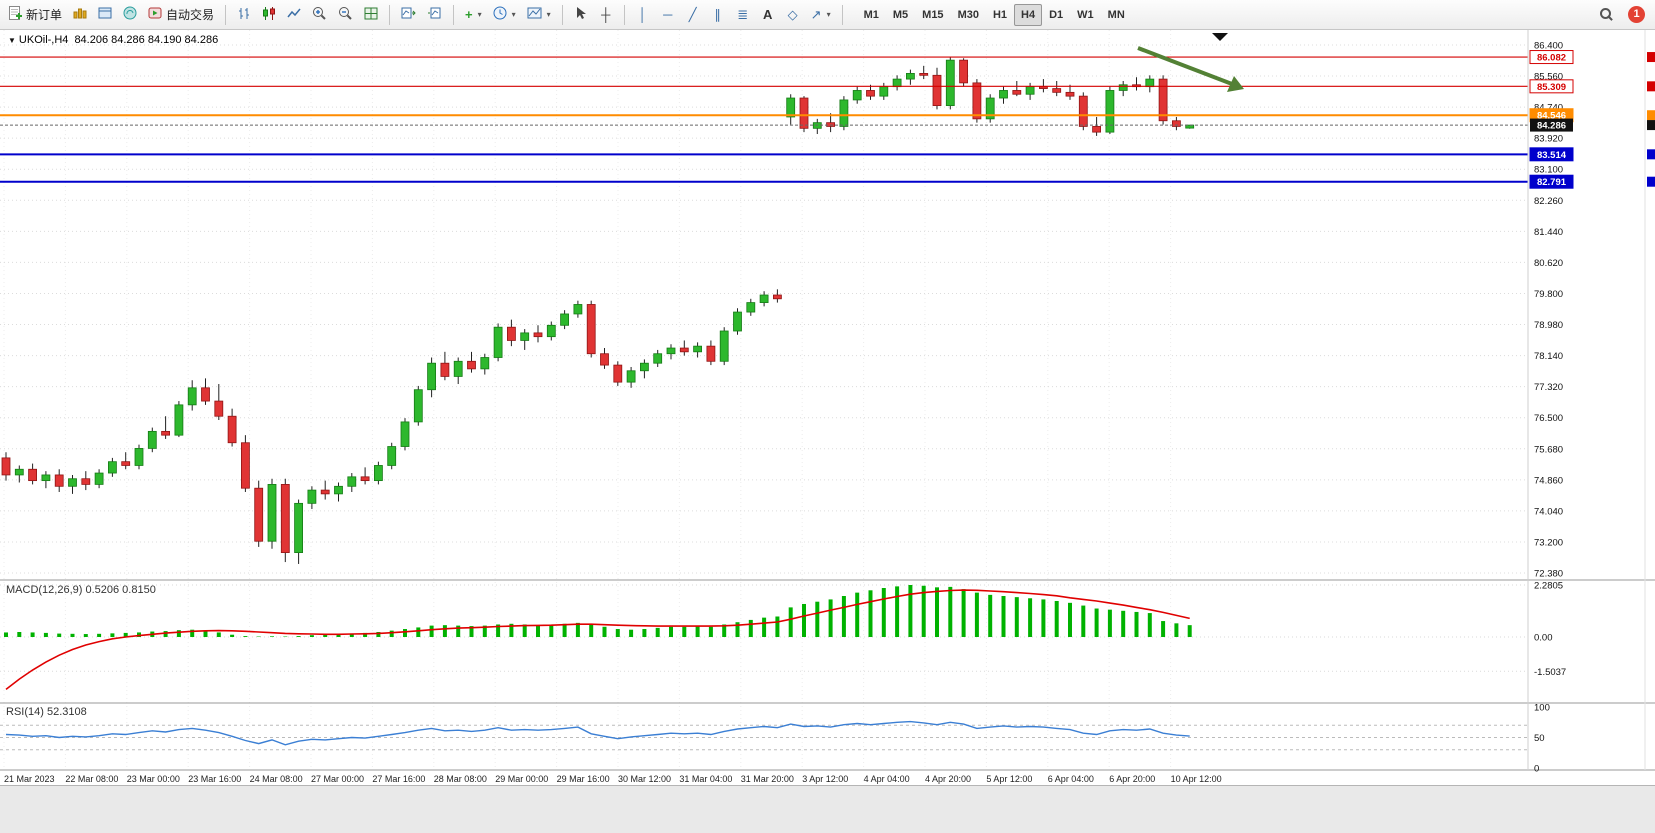  Describe the element at coordinates (1606, 15) in the screenshot. I see `search-button` at that location.